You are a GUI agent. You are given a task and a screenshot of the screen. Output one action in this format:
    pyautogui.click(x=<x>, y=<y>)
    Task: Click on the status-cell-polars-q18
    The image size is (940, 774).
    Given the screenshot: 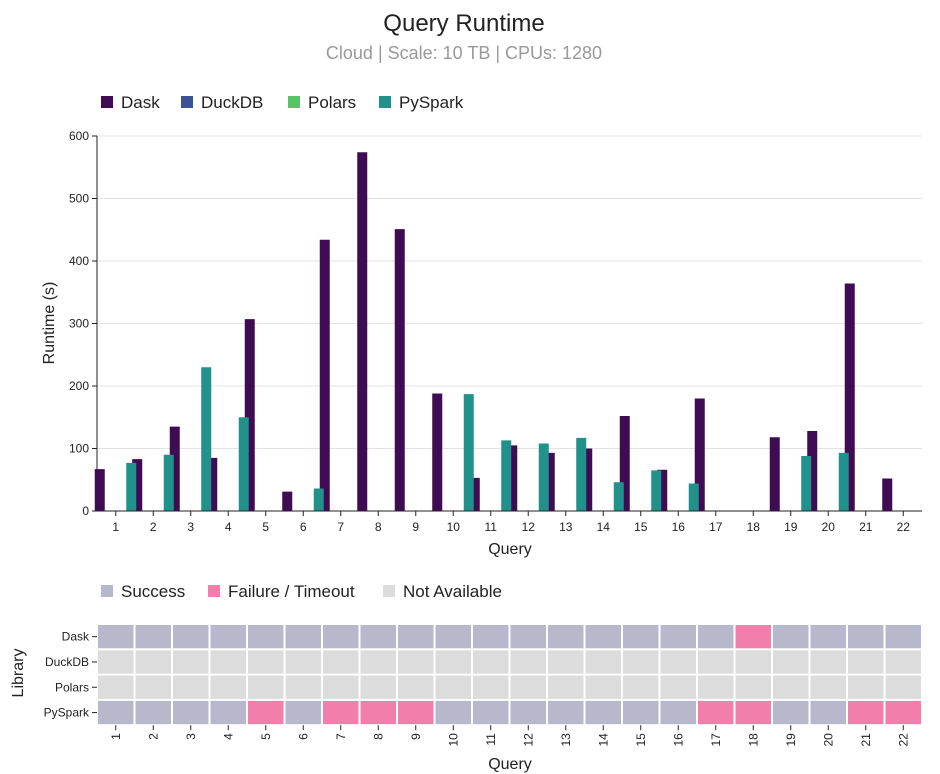 What is the action you would take?
    pyautogui.click(x=753, y=687)
    